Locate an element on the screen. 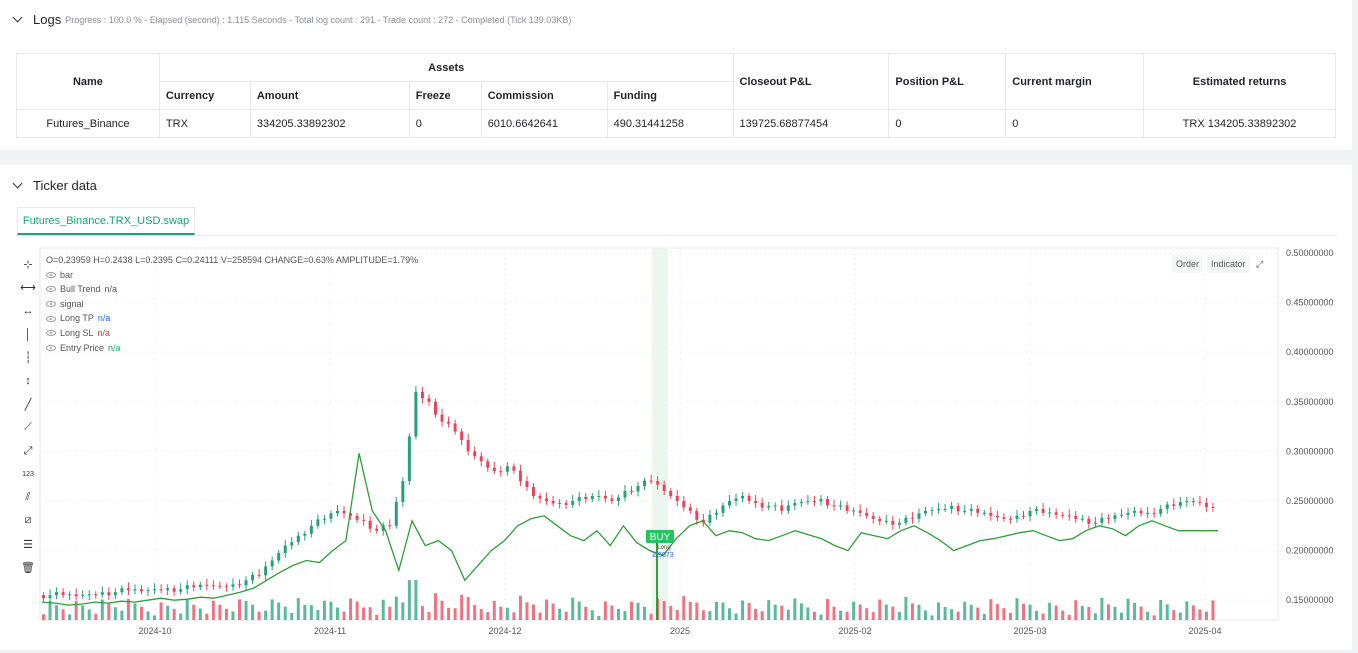  legend-item-signal: signal is located at coordinates (232, 304).